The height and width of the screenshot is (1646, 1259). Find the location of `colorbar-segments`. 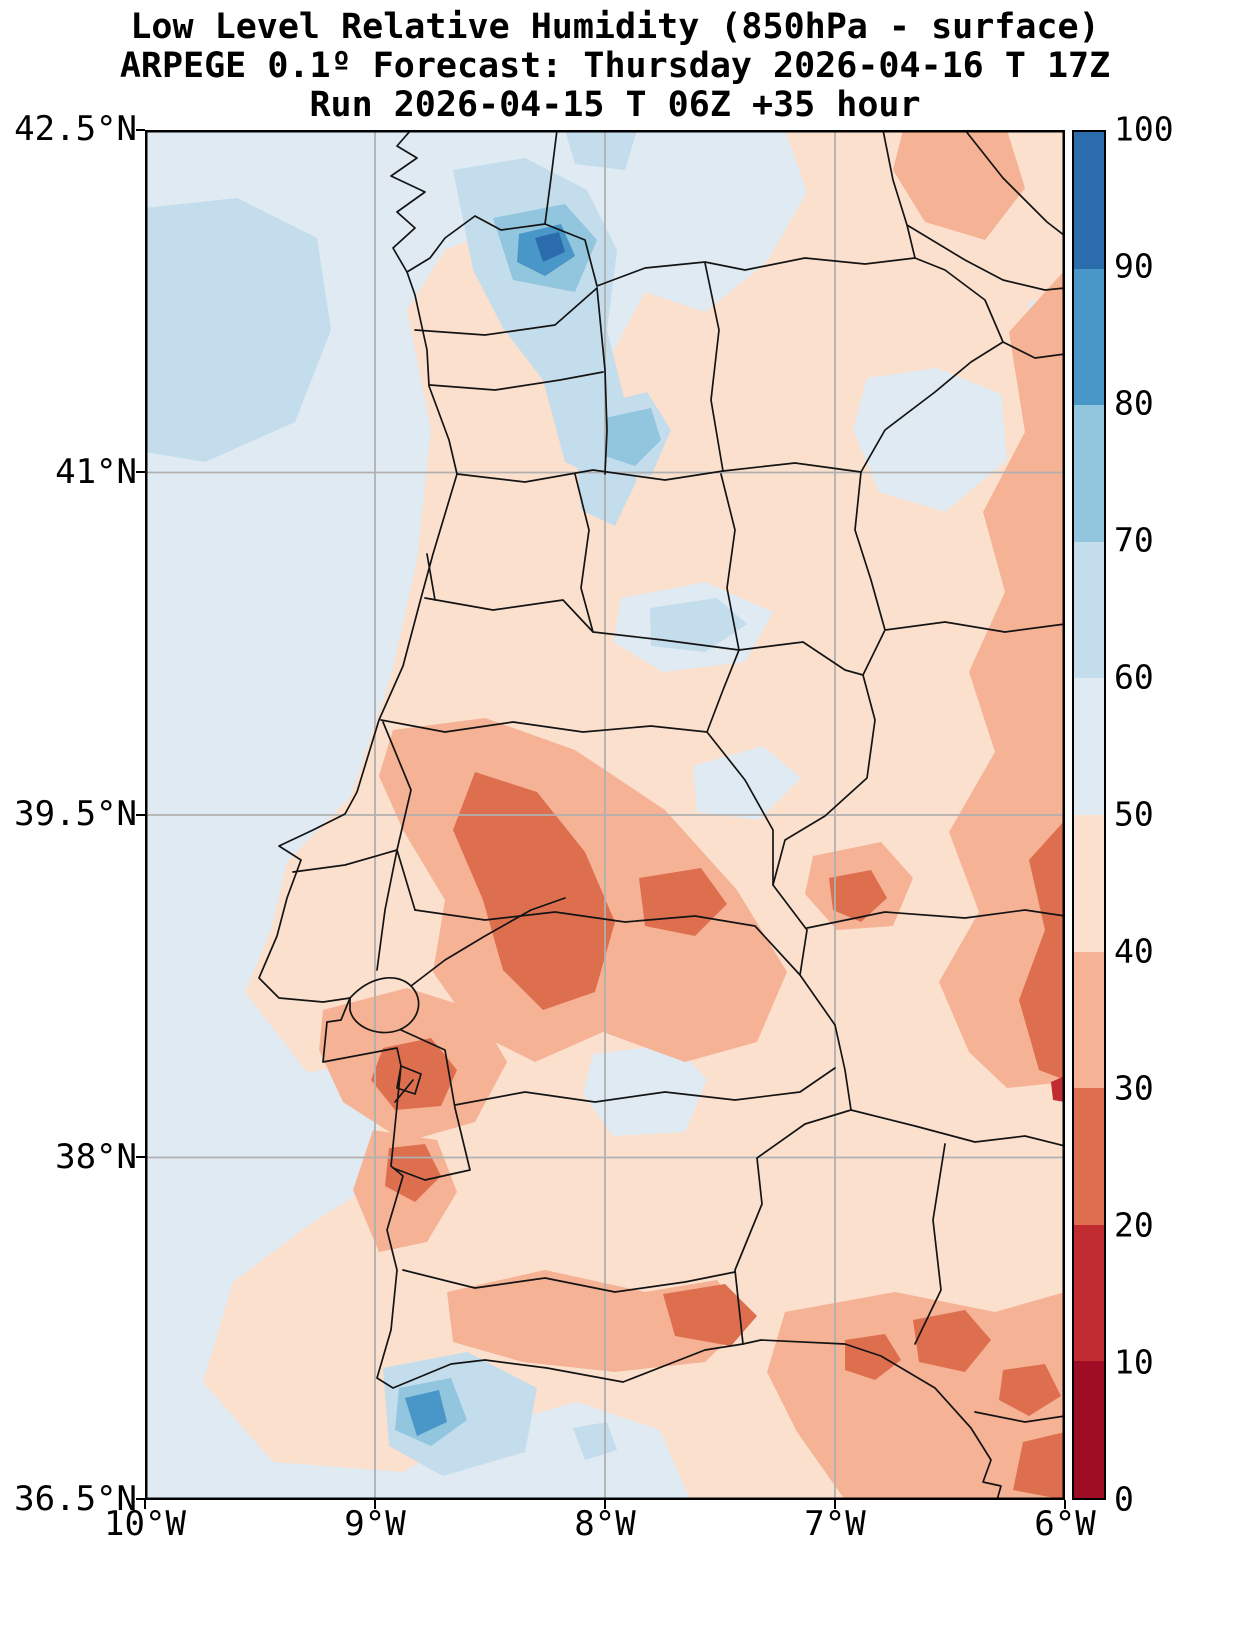

colorbar-segments is located at coordinates (1089, 815).